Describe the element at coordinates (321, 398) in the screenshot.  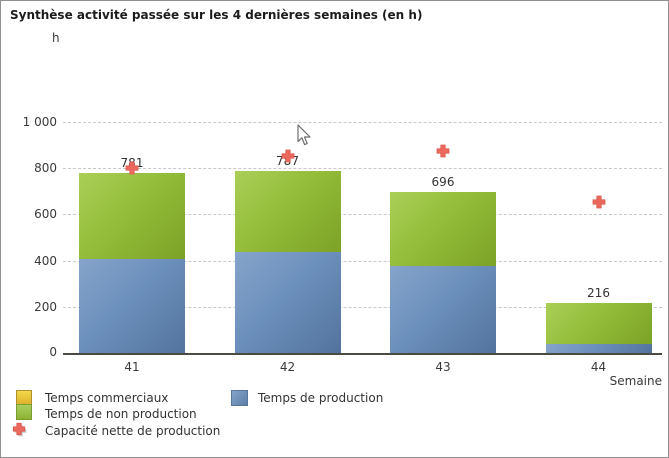
I see `legend-label-temps-production: Temps de production` at that location.